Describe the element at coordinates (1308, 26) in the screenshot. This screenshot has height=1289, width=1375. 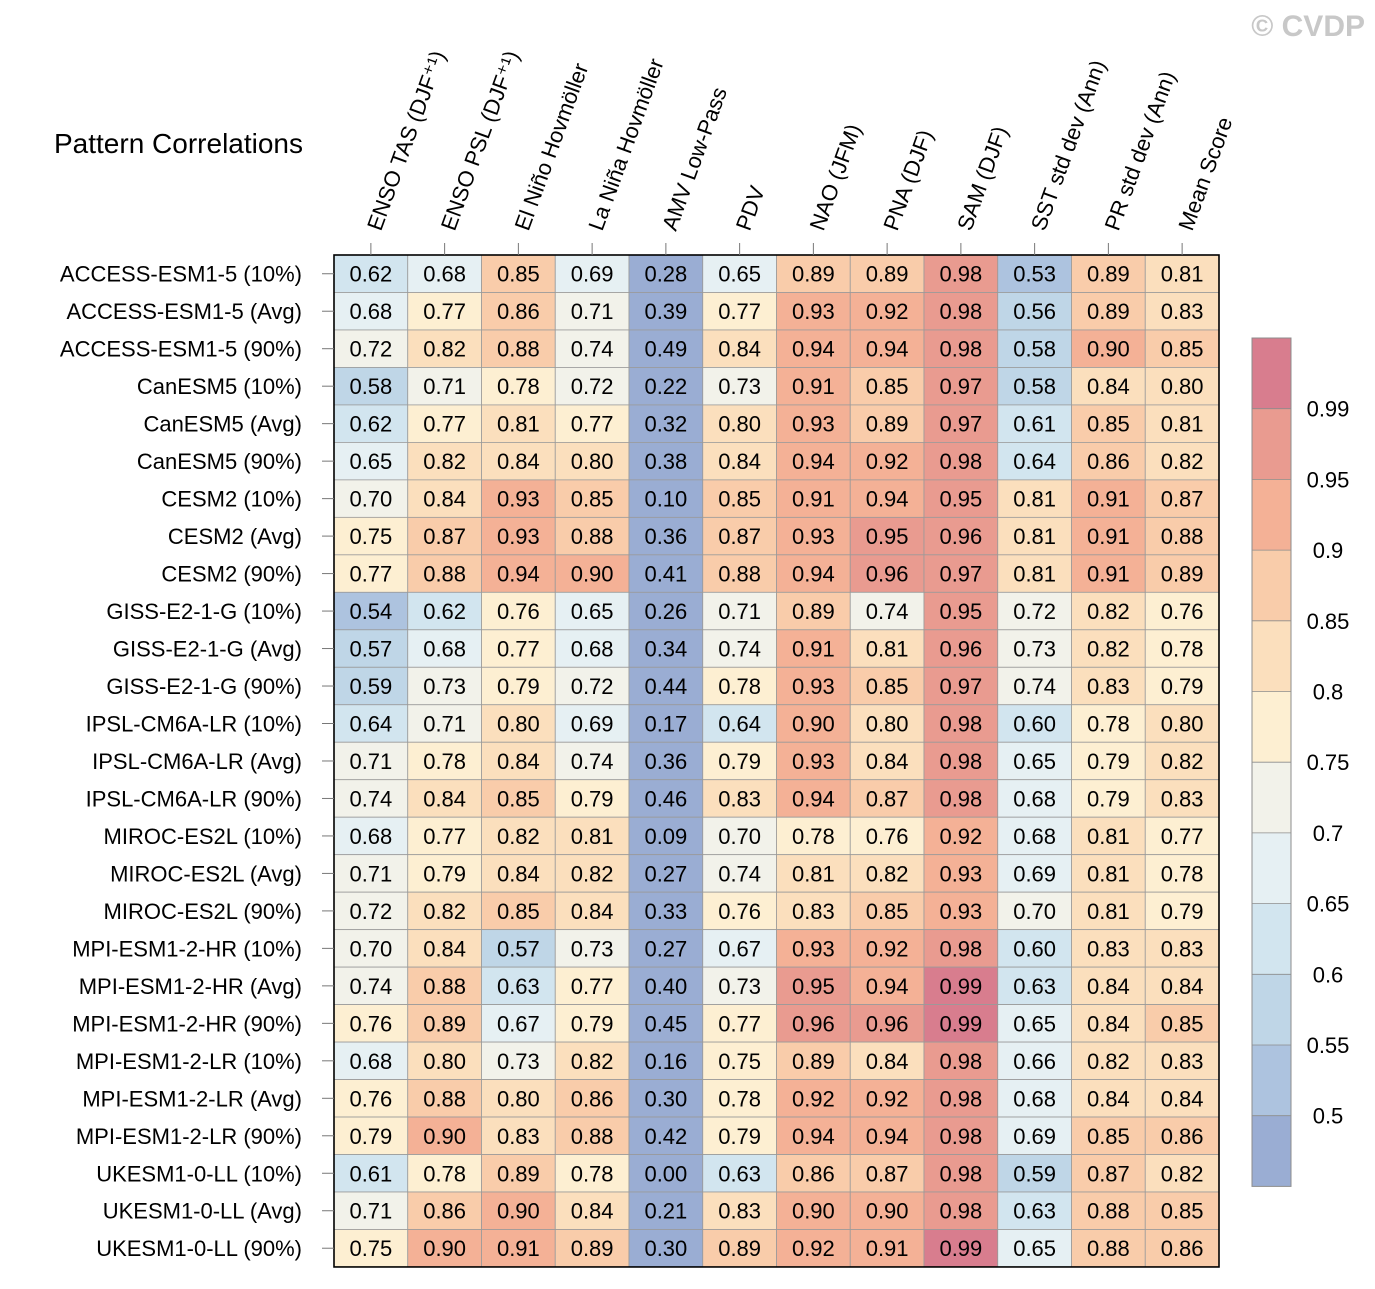
I see `watermark-svg: © CVDP` at that location.